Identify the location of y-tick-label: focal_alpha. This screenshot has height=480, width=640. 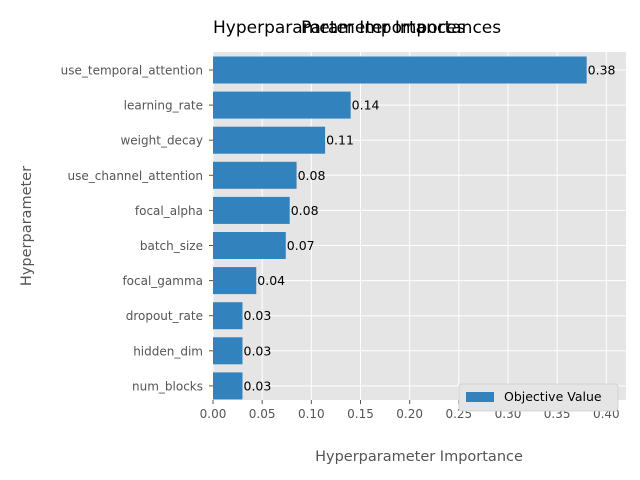
(169, 211).